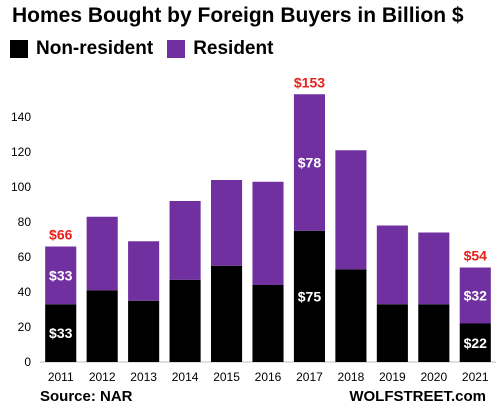 The image size is (500, 414). What do you see at coordinates (21, 152) in the screenshot?
I see `y-tick-label: 120` at bounding box center [21, 152].